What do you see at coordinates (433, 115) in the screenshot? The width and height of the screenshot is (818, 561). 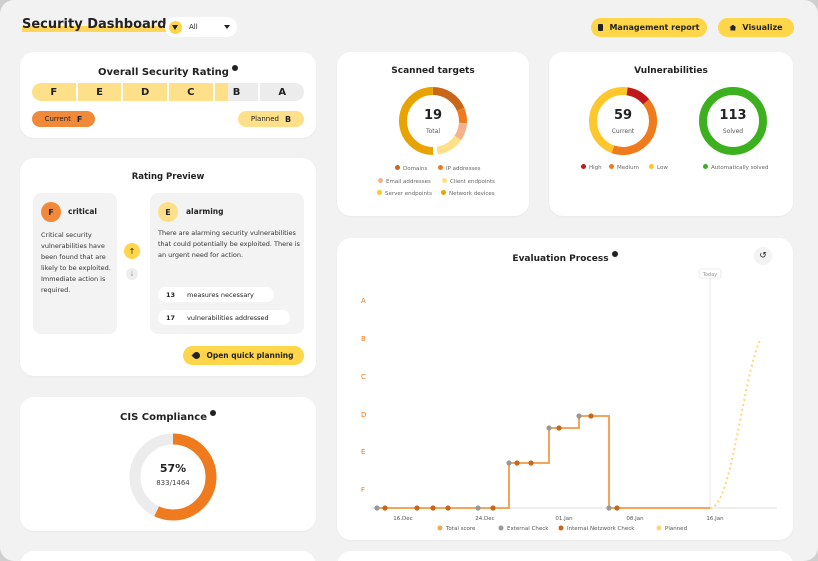 I see `scanned-total: 19` at bounding box center [433, 115].